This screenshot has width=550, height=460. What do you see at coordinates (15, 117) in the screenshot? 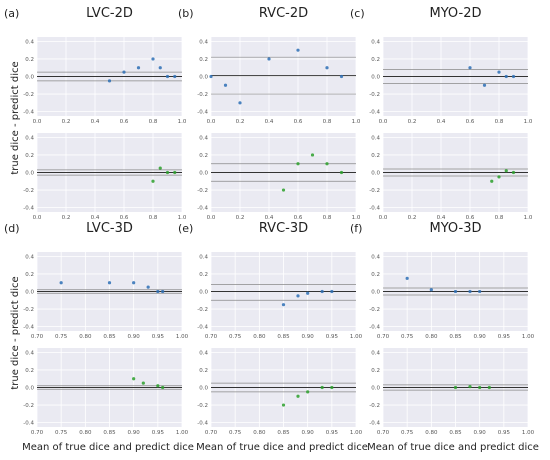
I see `y-axis-label-top: true dice - predict dice` at bounding box center [15, 117].